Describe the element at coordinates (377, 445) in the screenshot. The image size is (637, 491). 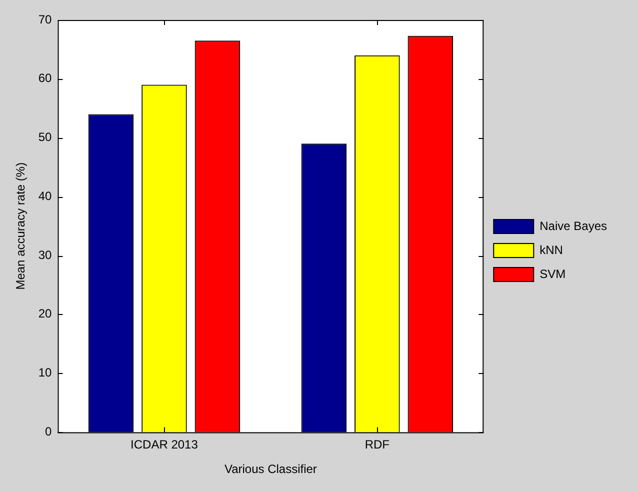
I see `x-tick-label: RDF` at that location.